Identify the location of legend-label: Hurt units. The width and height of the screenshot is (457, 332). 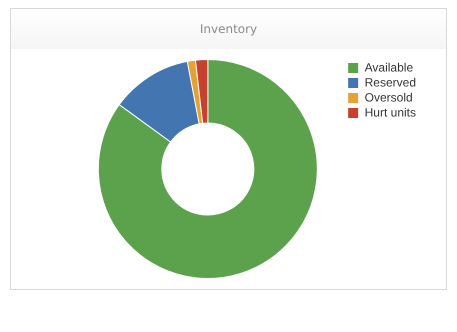
(390, 112).